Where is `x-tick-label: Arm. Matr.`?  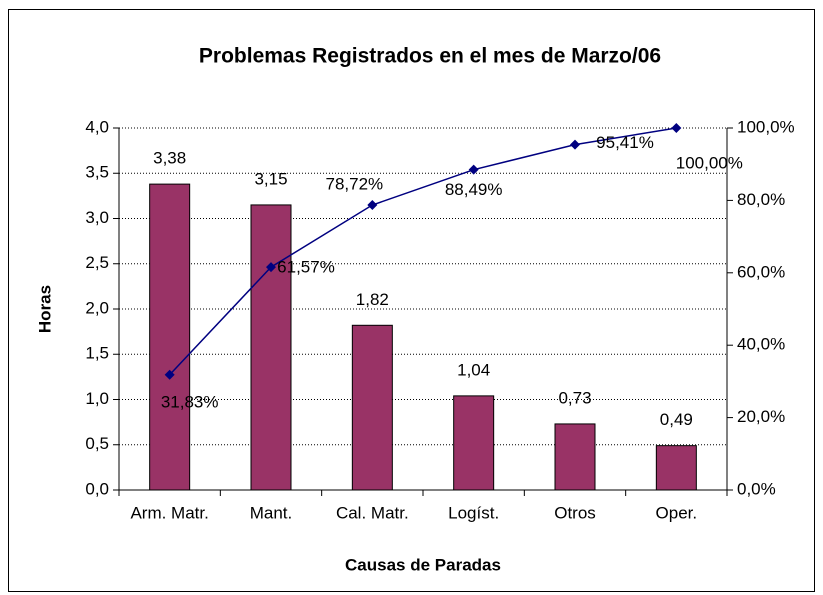 x-tick-label: Arm. Matr. is located at coordinates (169, 512).